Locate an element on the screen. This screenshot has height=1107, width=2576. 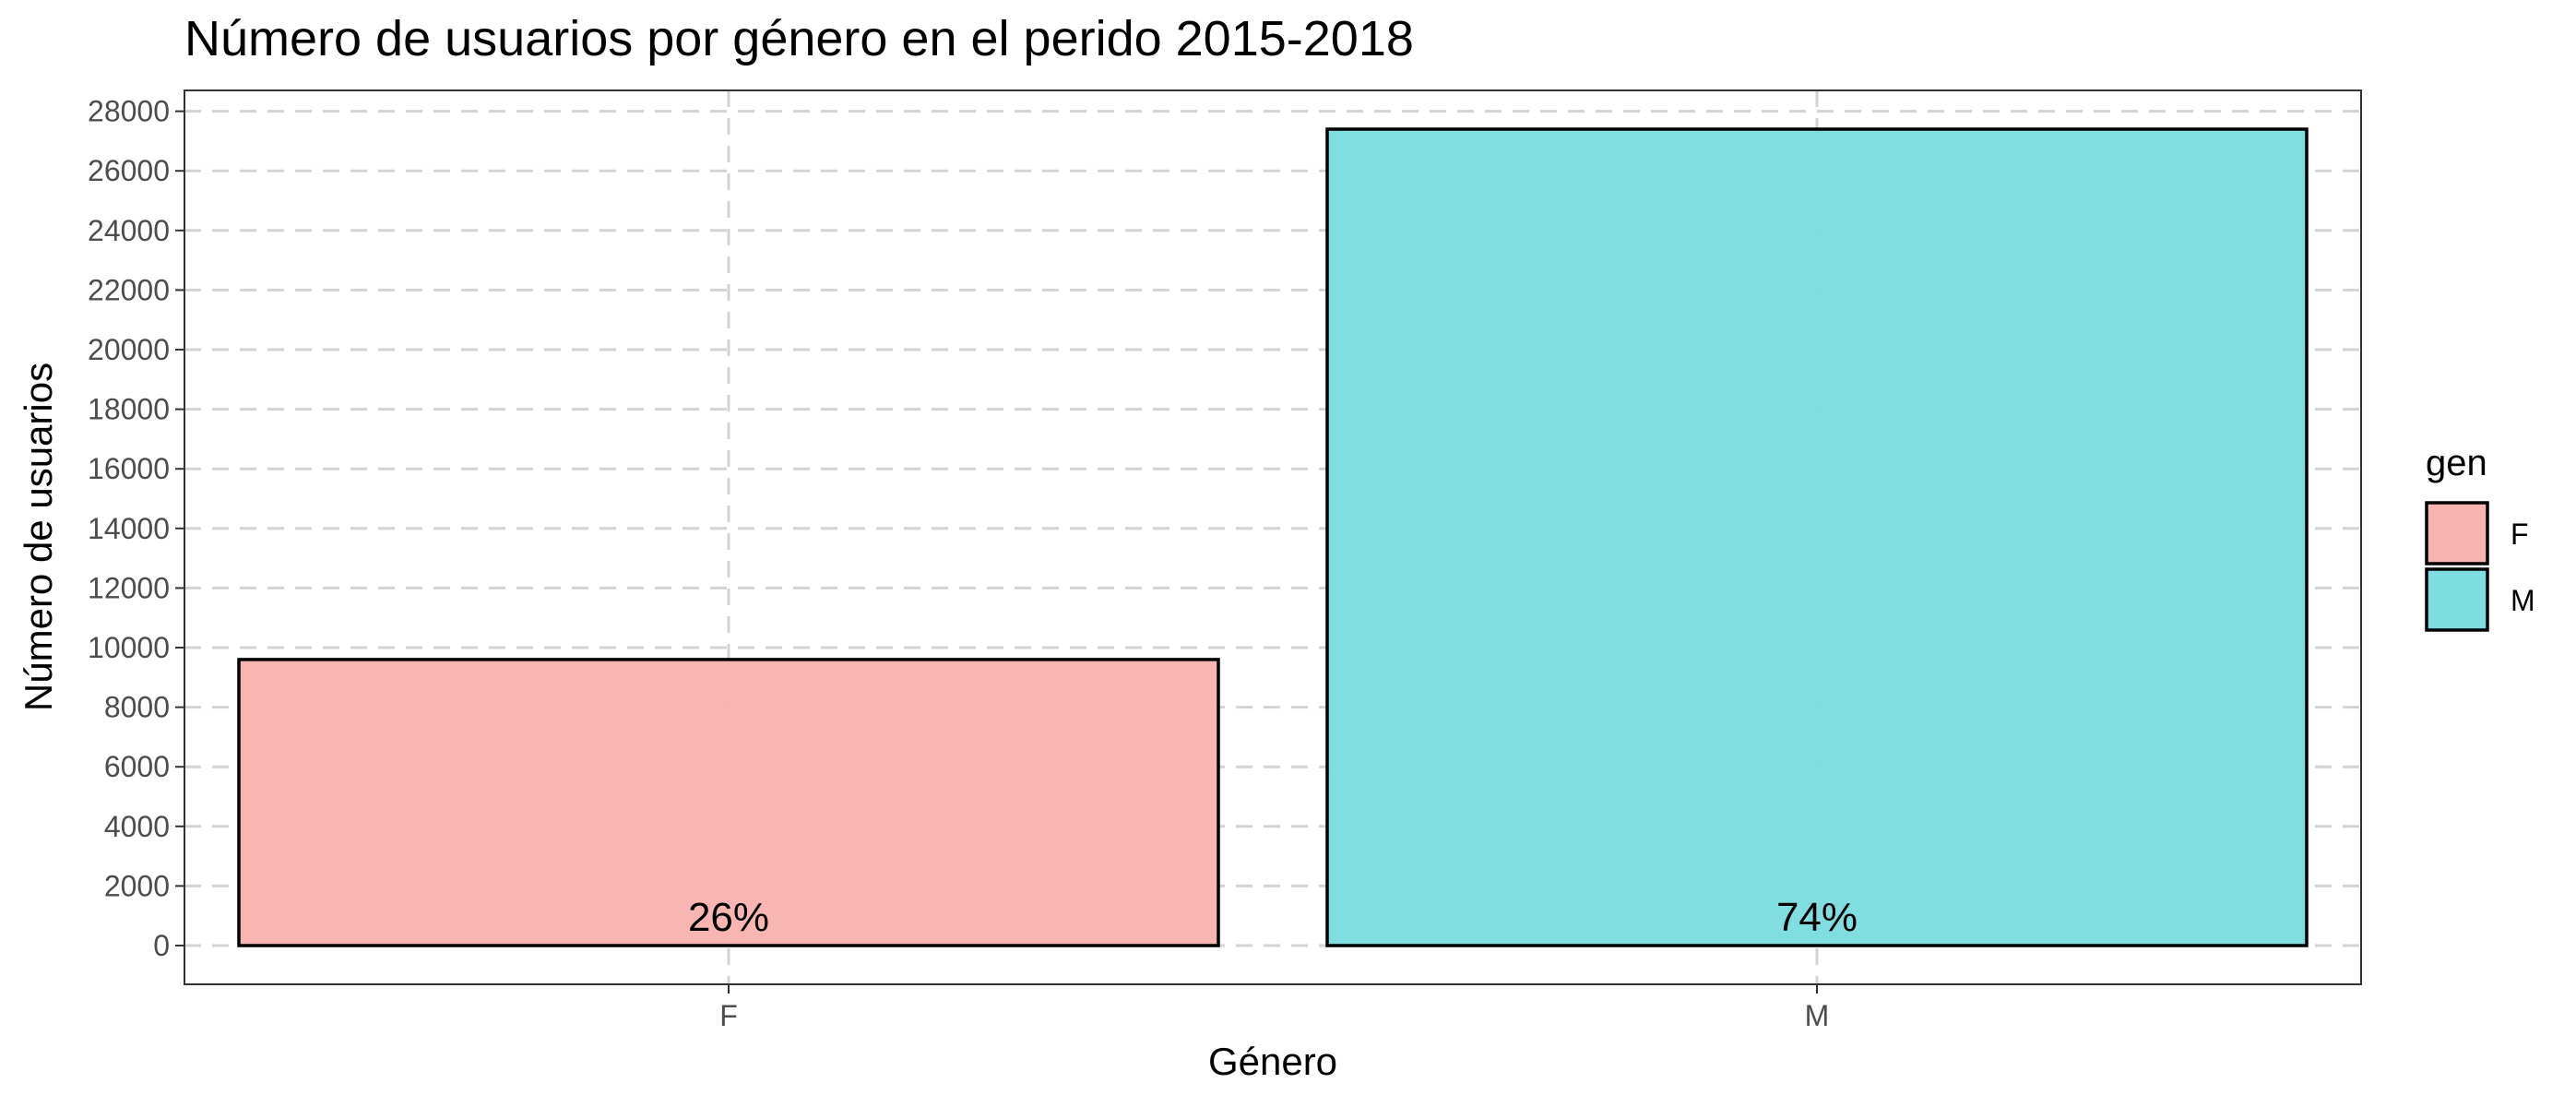
legend-label-M: M is located at coordinates (2523, 600).